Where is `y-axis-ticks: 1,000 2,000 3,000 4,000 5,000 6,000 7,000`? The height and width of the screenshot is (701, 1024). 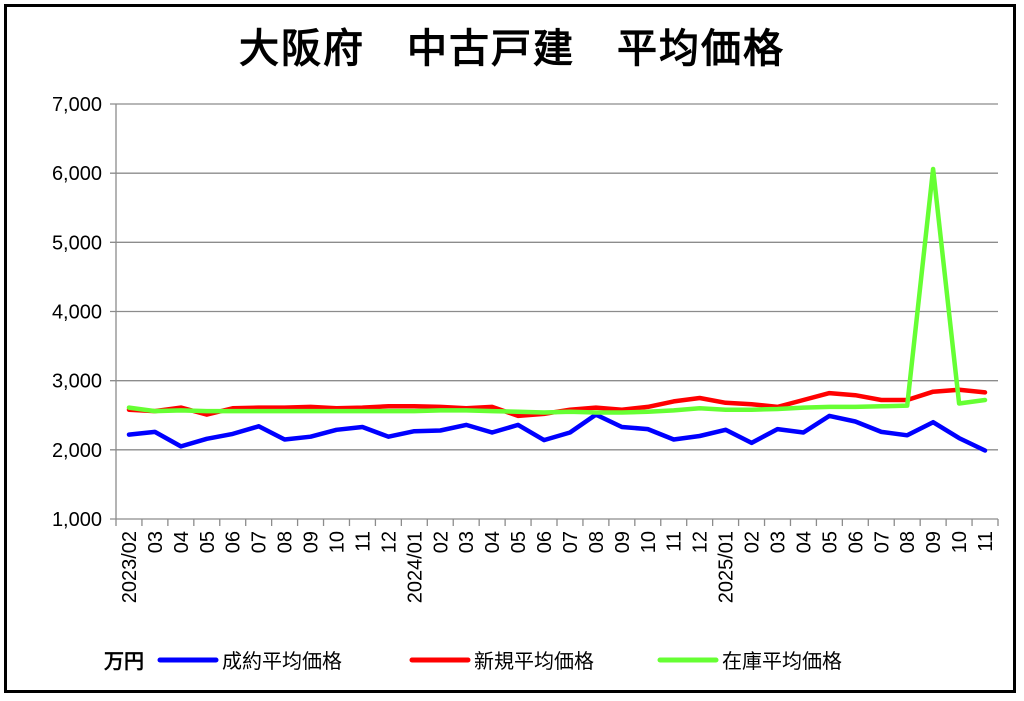 y-axis-ticks: 1,000 2,000 3,000 4,000 5,000 6,000 7,000 is located at coordinates (77, 312).